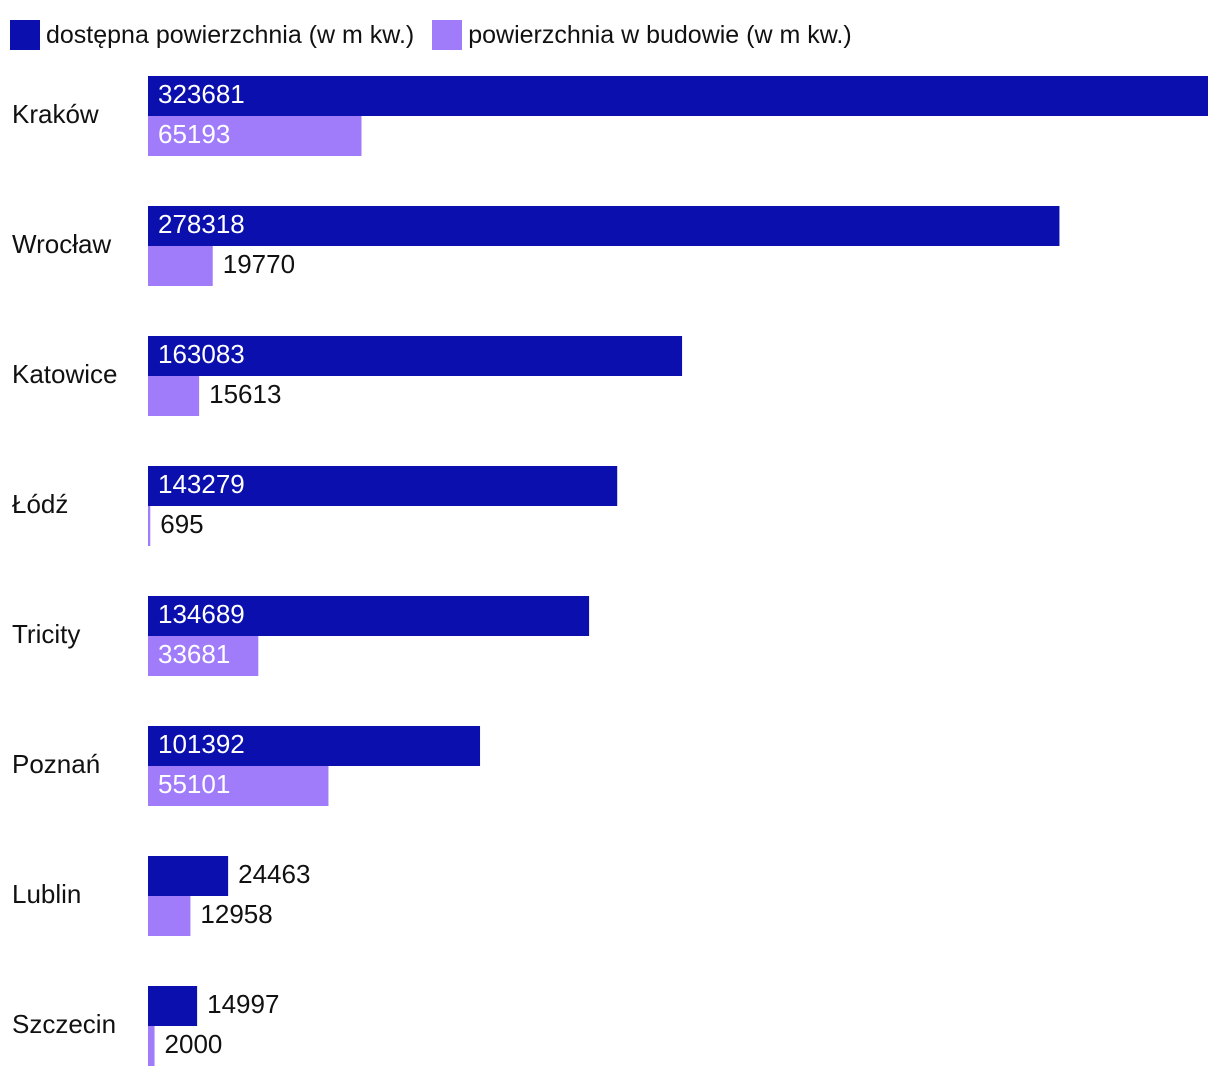  What do you see at coordinates (201, 614) in the screenshot?
I see `data-label-available: 134689` at bounding box center [201, 614].